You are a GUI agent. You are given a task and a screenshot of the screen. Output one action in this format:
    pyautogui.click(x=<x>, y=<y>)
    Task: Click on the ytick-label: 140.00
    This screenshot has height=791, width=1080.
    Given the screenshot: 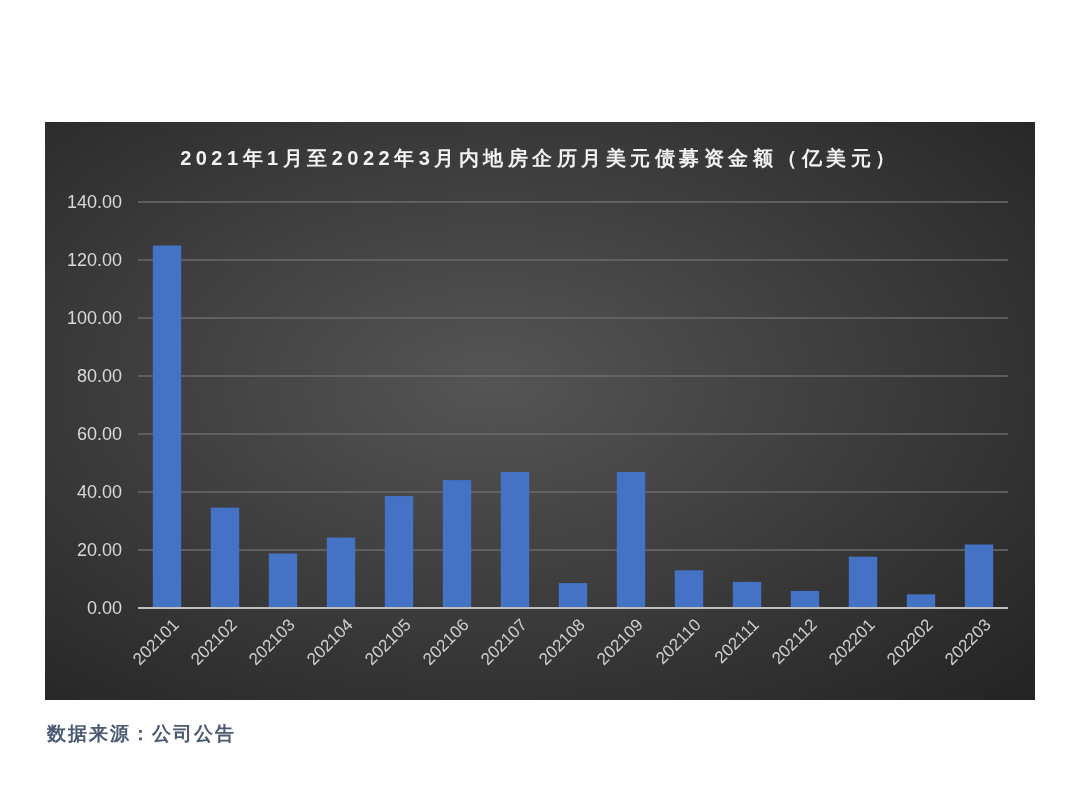 What is the action you would take?
    pyautogui.click(x=94, y=202)
    